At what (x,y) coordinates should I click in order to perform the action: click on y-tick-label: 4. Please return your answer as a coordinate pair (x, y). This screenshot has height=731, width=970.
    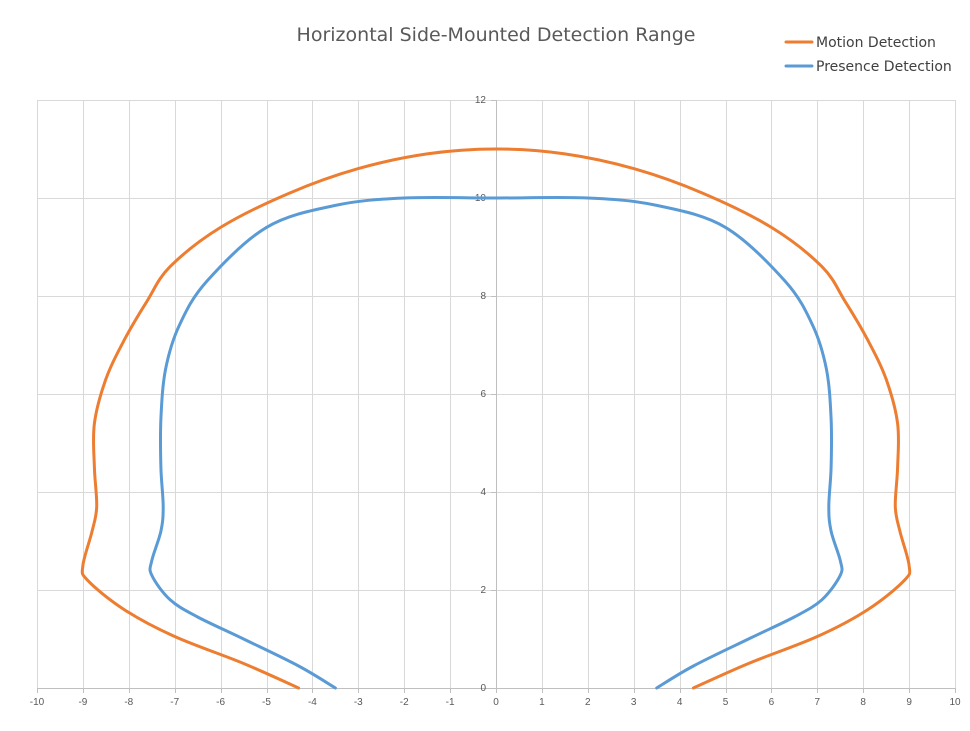
    Looking at the image, I should click on (483, 492).